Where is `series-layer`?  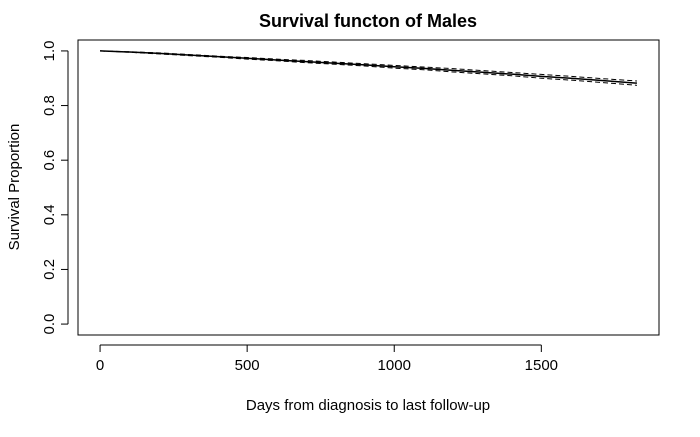
series-layer is located at coordinates (368, 68).